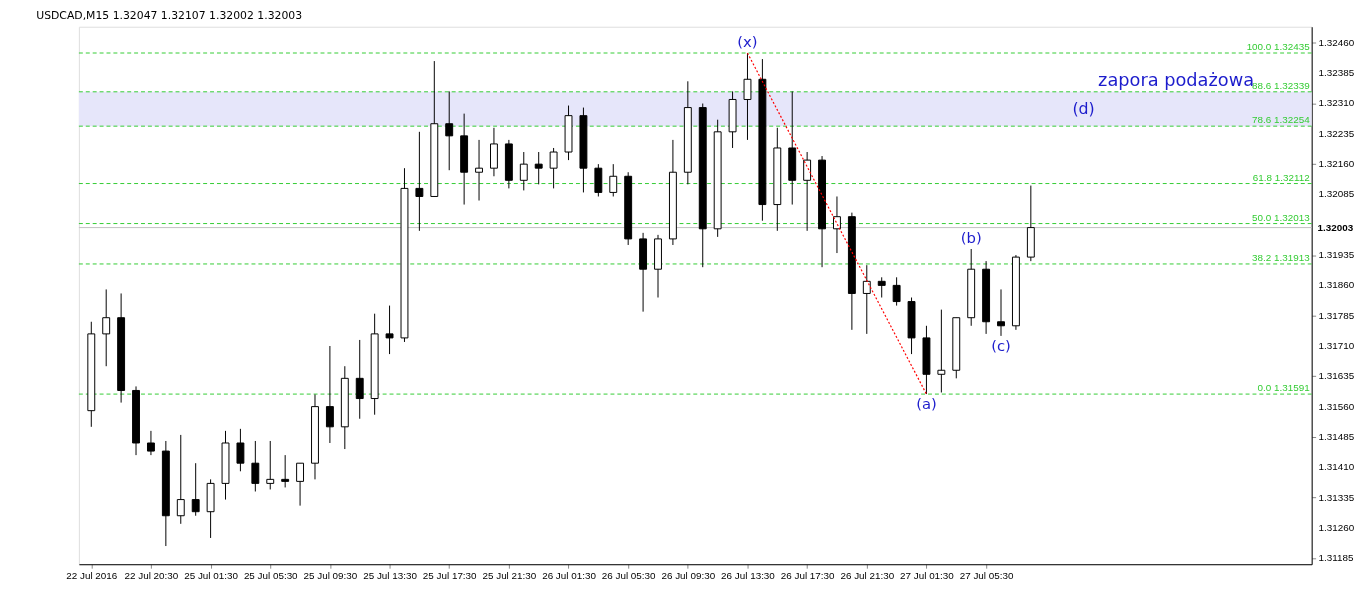 This screenshot has width=1360, height=609. I want to click on annotation: (x), so click(747, 42).